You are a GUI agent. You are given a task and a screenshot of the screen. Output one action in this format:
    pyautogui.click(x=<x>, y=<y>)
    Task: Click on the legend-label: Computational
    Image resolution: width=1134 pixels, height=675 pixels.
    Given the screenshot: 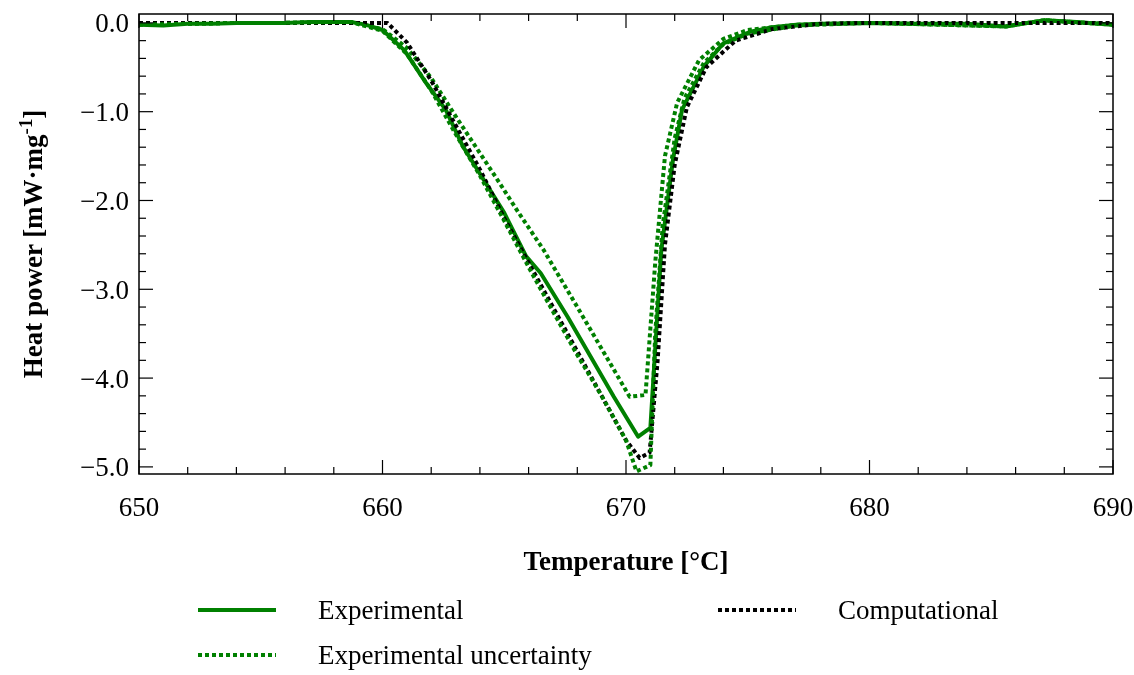 What is the action you would take?
    pyautogui.click(x=918, y=610)
    